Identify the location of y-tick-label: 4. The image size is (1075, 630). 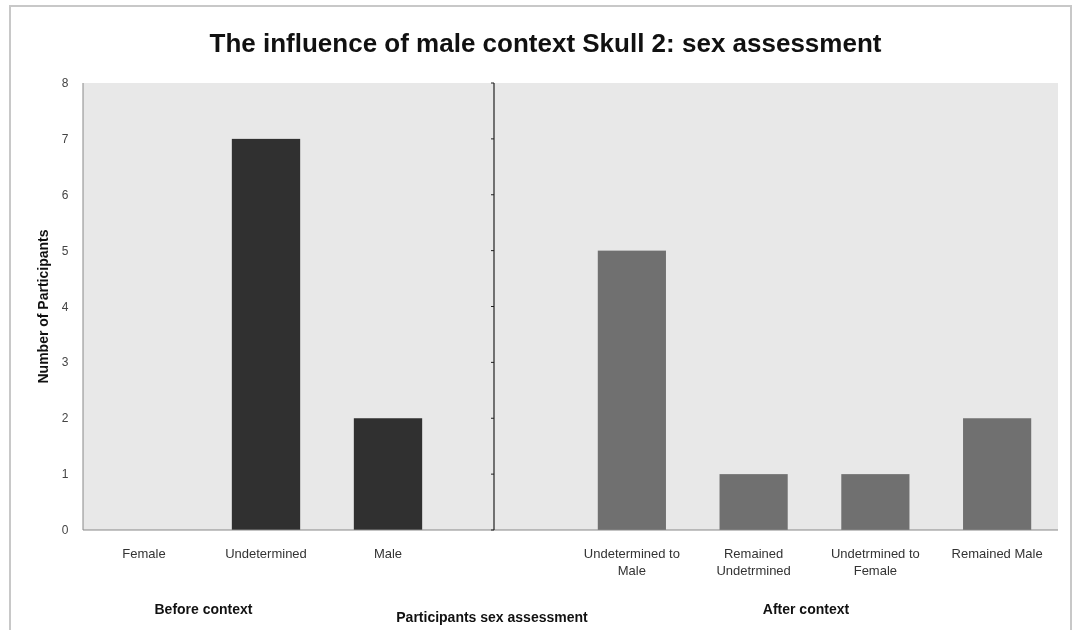
(65, 306).